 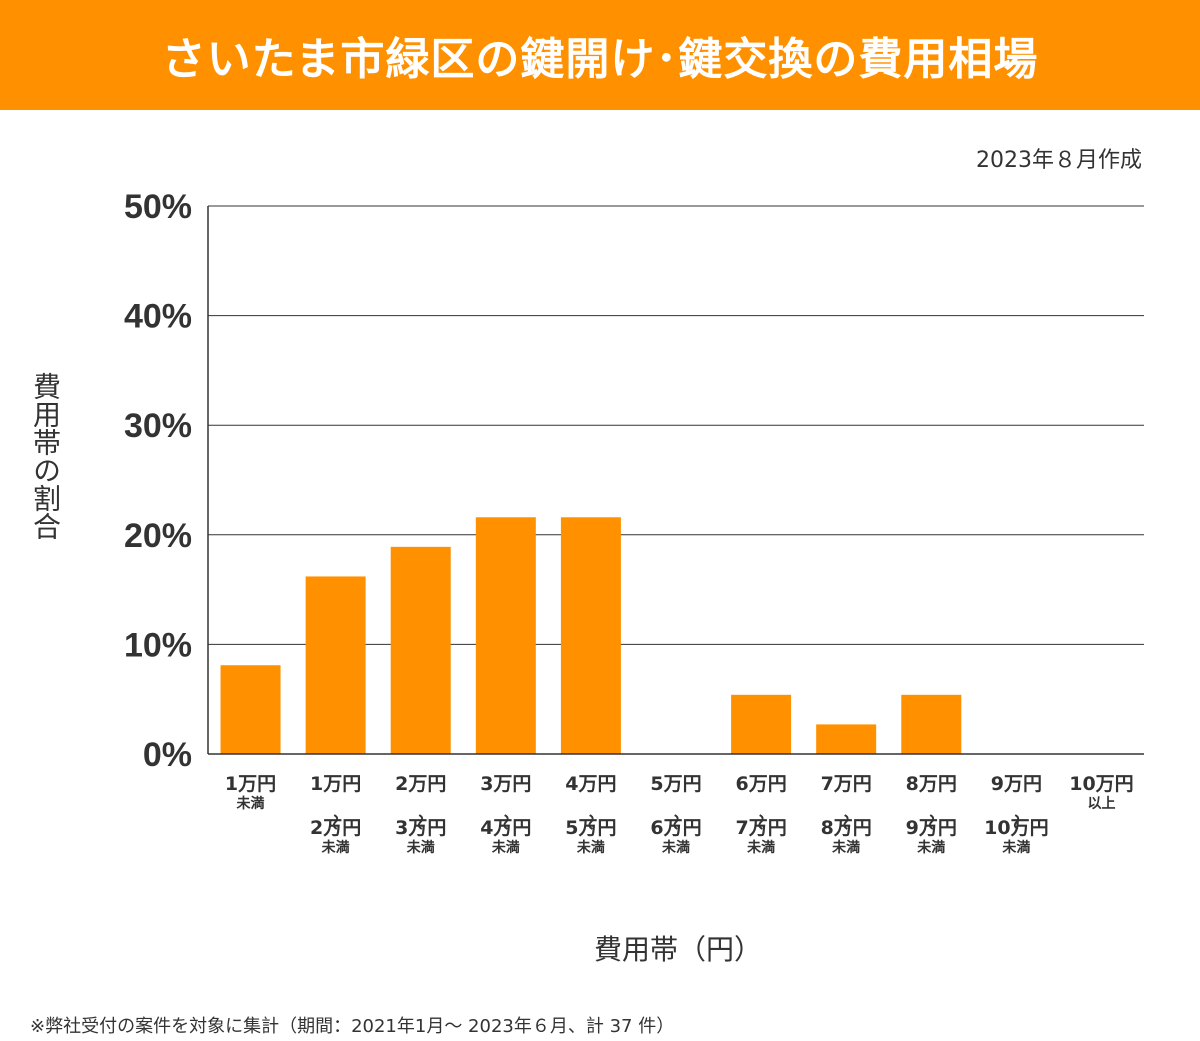 I want to click on y-tick-label: 10%, so click(x=158, y=645).